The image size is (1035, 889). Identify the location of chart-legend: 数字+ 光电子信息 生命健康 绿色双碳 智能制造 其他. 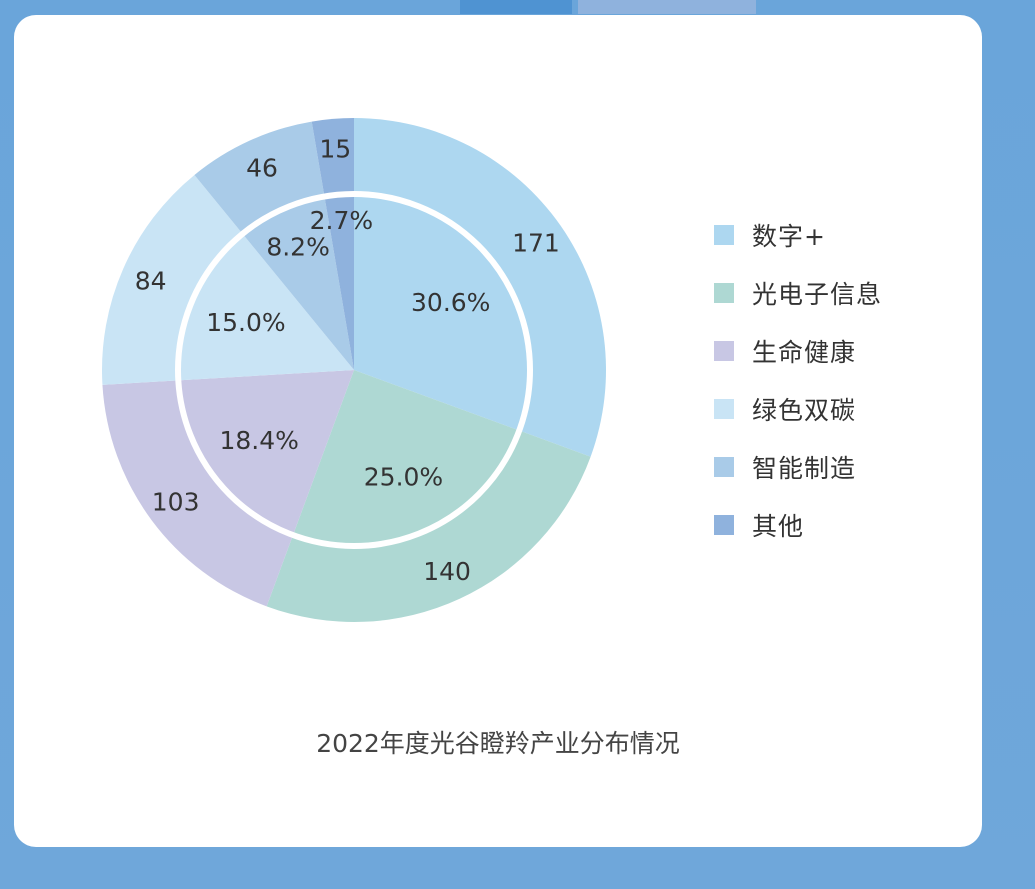
(798, 380).